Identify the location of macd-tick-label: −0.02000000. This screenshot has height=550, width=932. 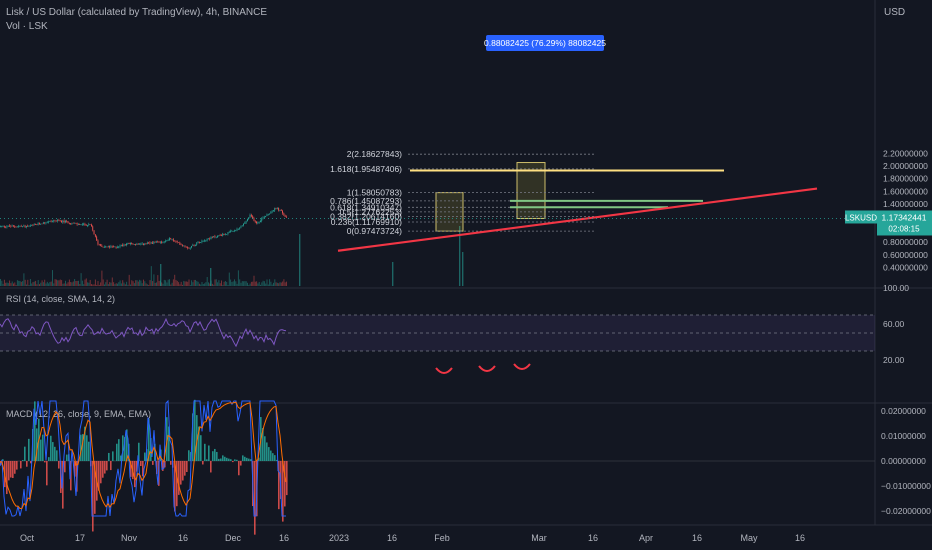
(906, 511).